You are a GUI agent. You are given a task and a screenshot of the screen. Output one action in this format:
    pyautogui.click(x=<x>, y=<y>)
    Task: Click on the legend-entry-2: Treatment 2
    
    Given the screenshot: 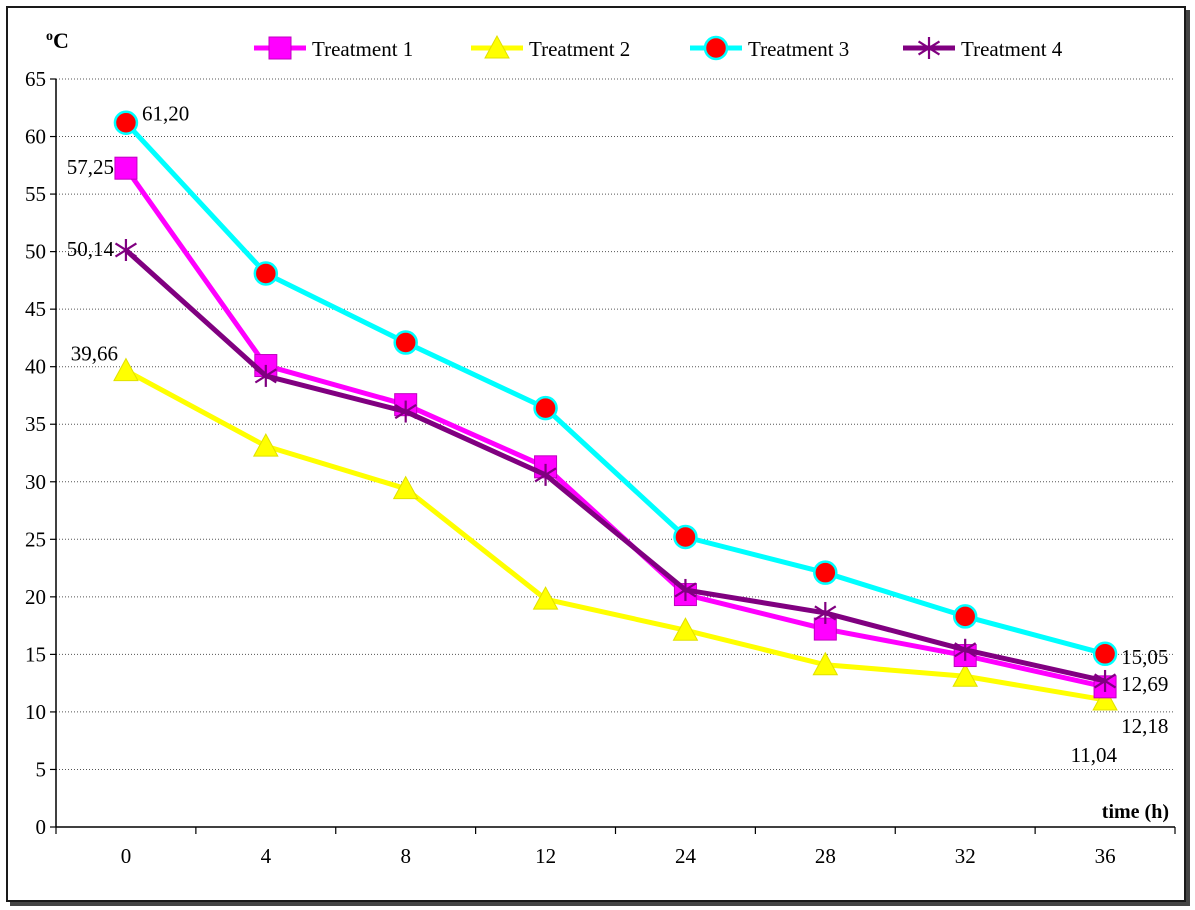 What is the action you would take?
    pyautogui.click(x=550, y=47)
    